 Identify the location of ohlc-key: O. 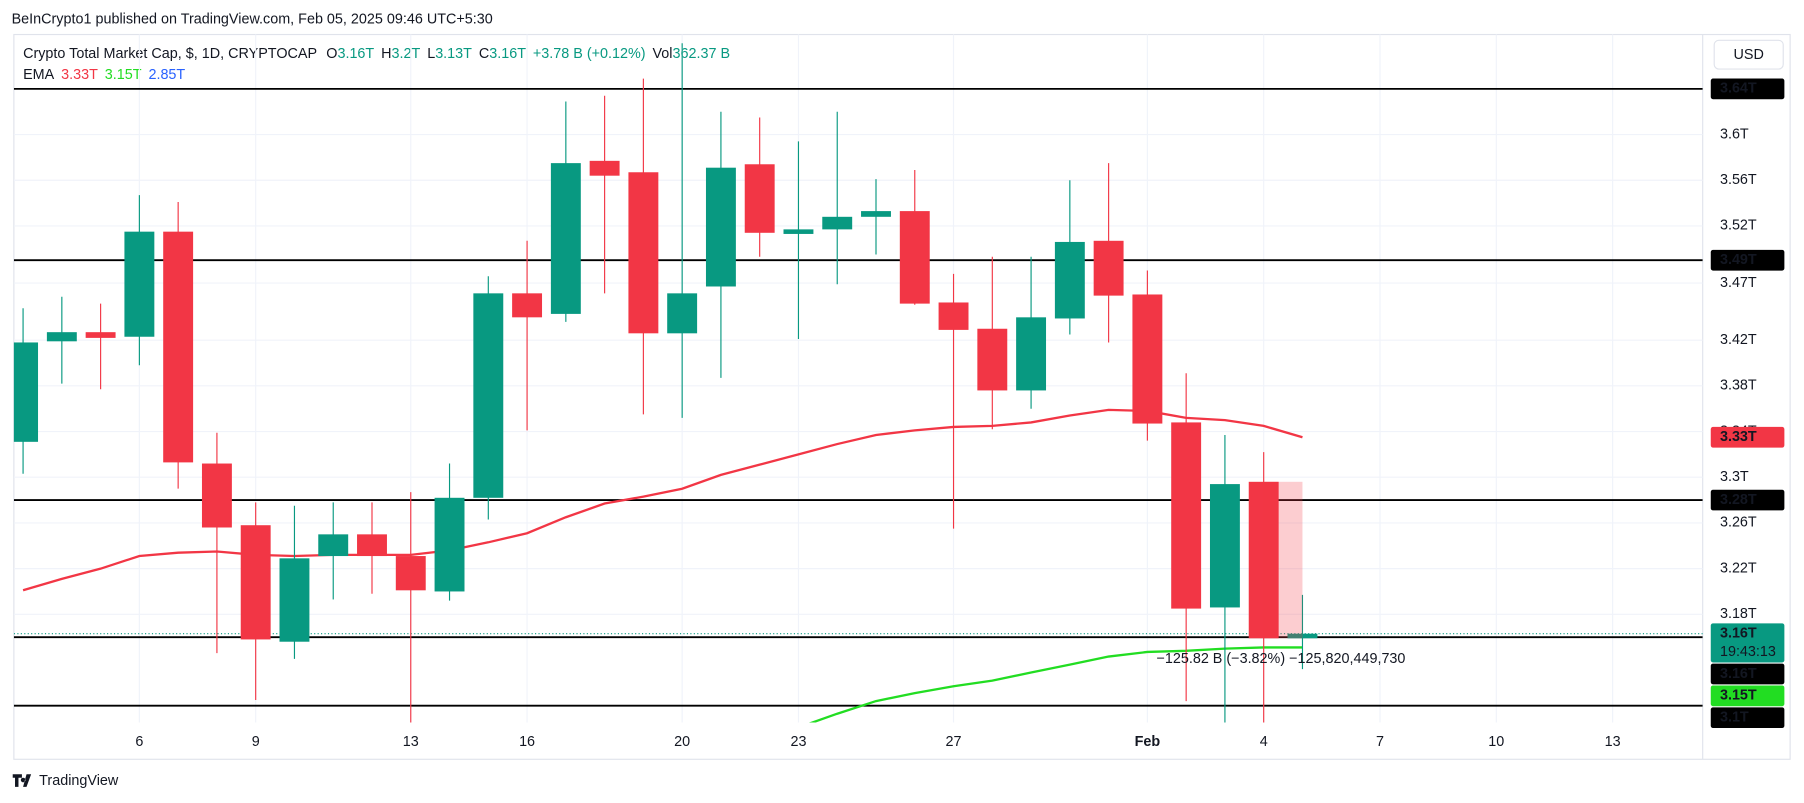
(331, 54).